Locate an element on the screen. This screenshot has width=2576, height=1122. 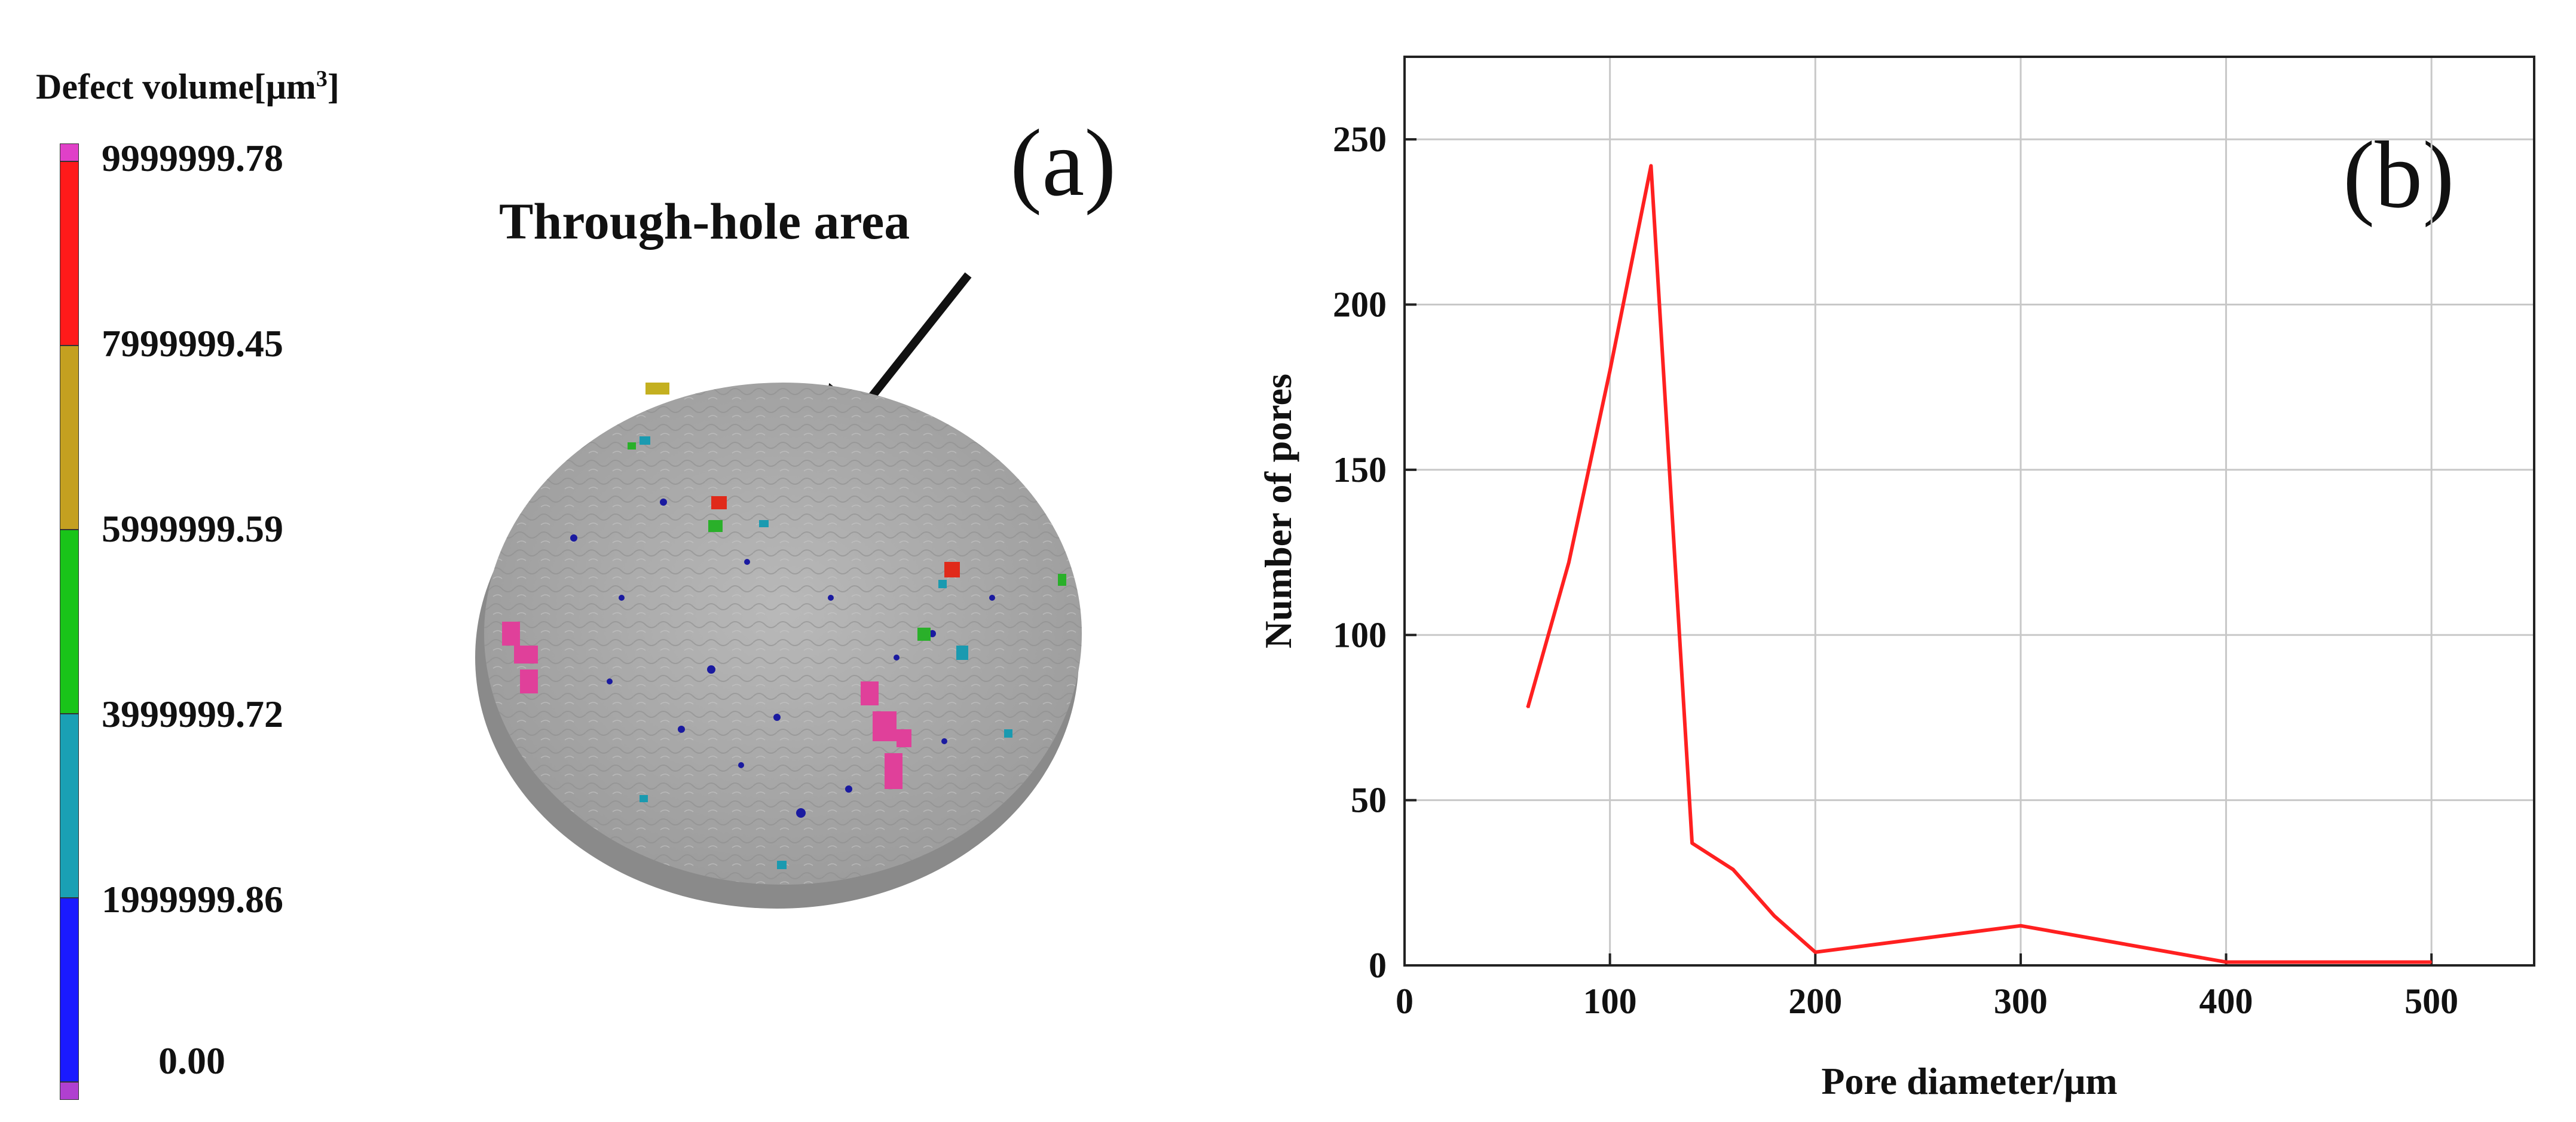
pore-cluster-magenta is located at coordinates (706, 705).